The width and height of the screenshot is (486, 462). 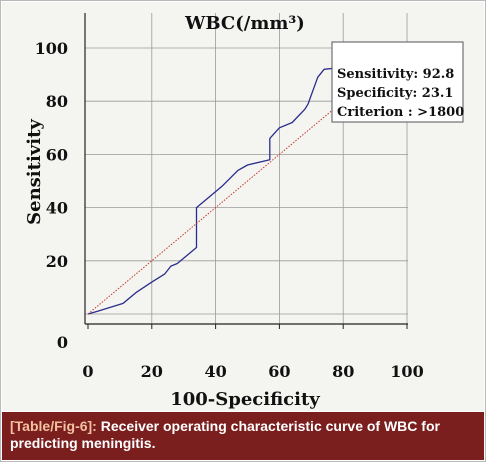 I want to click on y-axis-label: Sensitivity, so click(x=34, y=172).